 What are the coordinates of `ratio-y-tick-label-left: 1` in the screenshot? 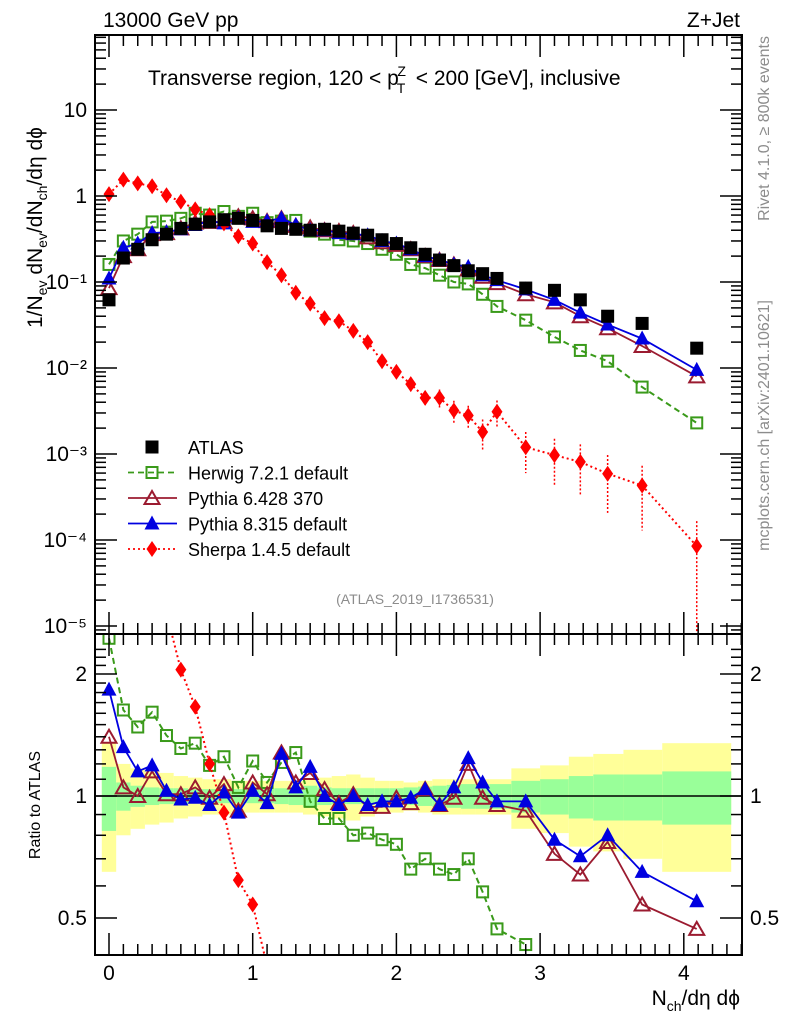 It's located at (81, 796).